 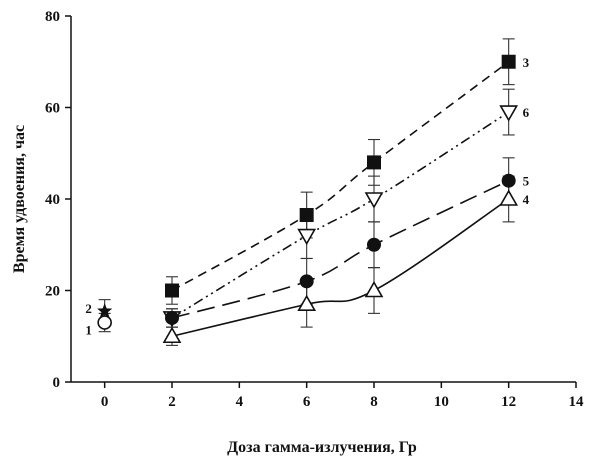 What do you see at coordinates (172, 402) in the screenshot?
I see `x-tick-label: 2` at bounding box center [172, 402].